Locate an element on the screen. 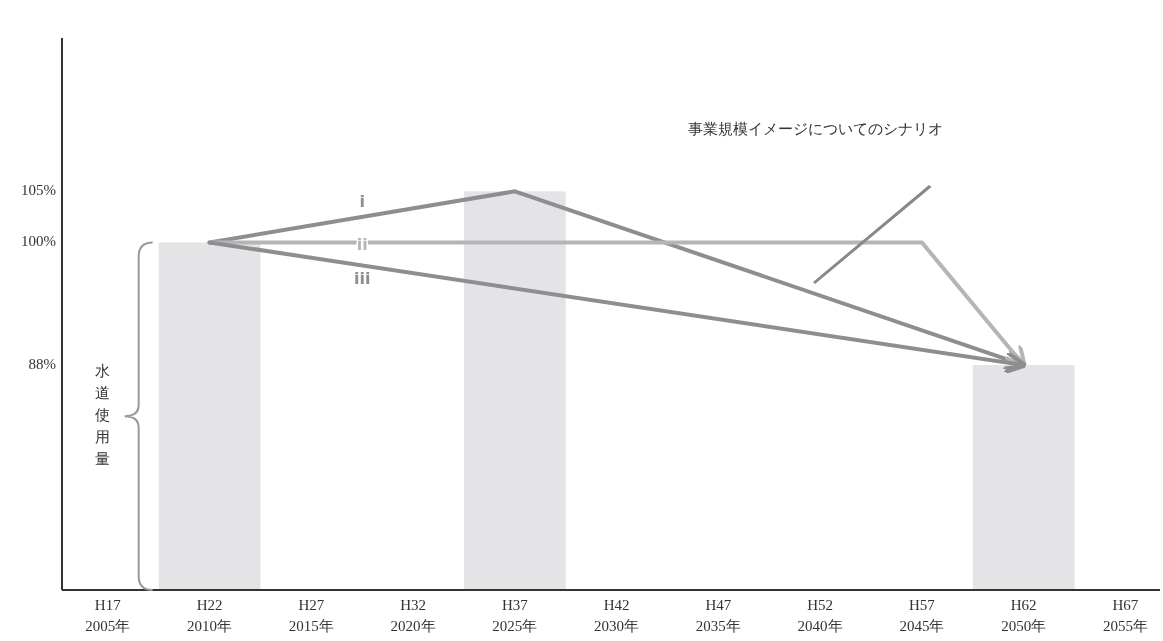 This screenshot has width=1163, height=641. y-tick-label: 105% is located at coordinates (38, 189).